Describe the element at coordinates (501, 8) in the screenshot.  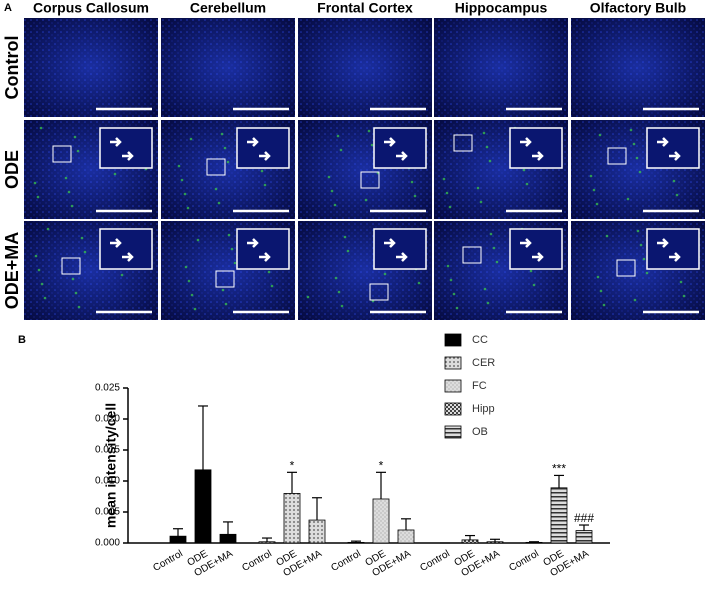
I see `column-header: Hippocampus` at that location.